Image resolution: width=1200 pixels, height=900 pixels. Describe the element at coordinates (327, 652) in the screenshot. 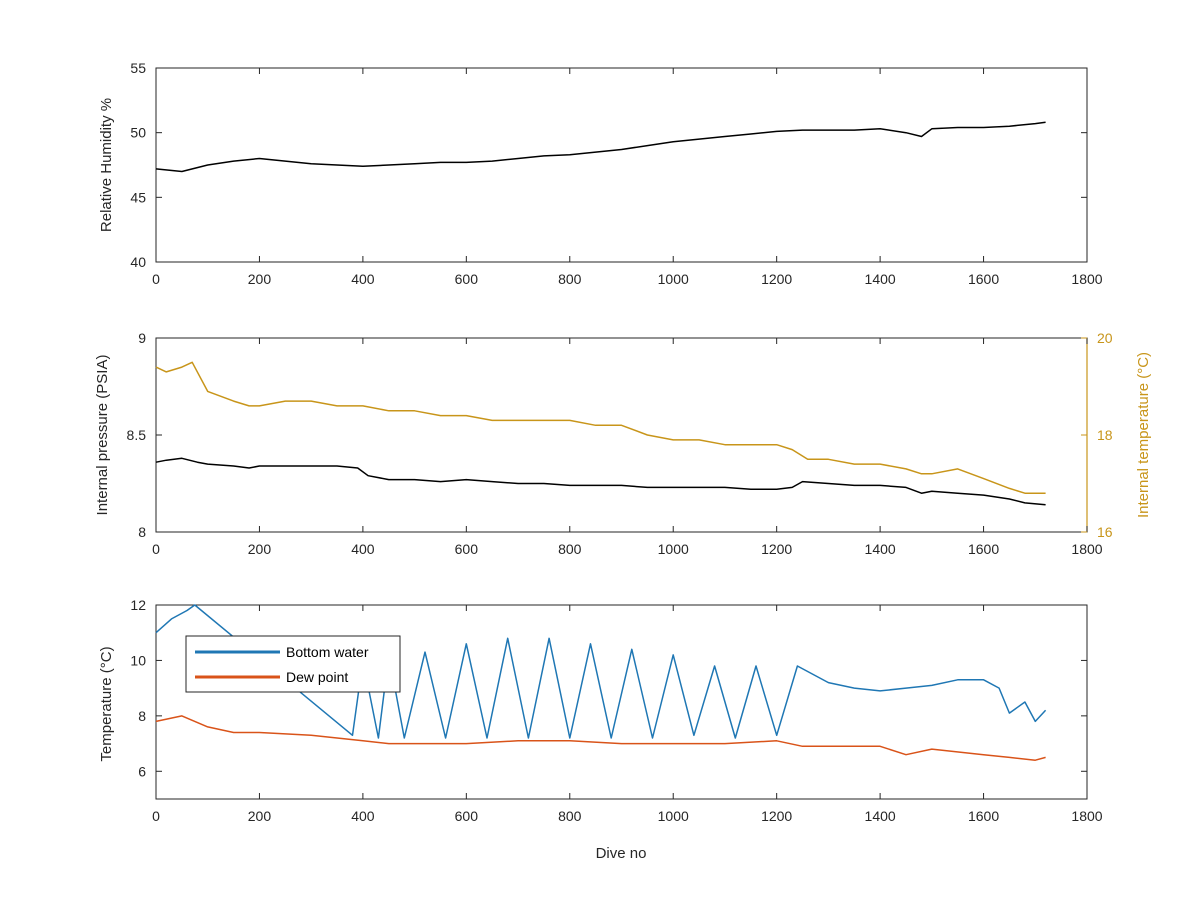

I see `legend-label-bottom-water: Bottom water` at that location.